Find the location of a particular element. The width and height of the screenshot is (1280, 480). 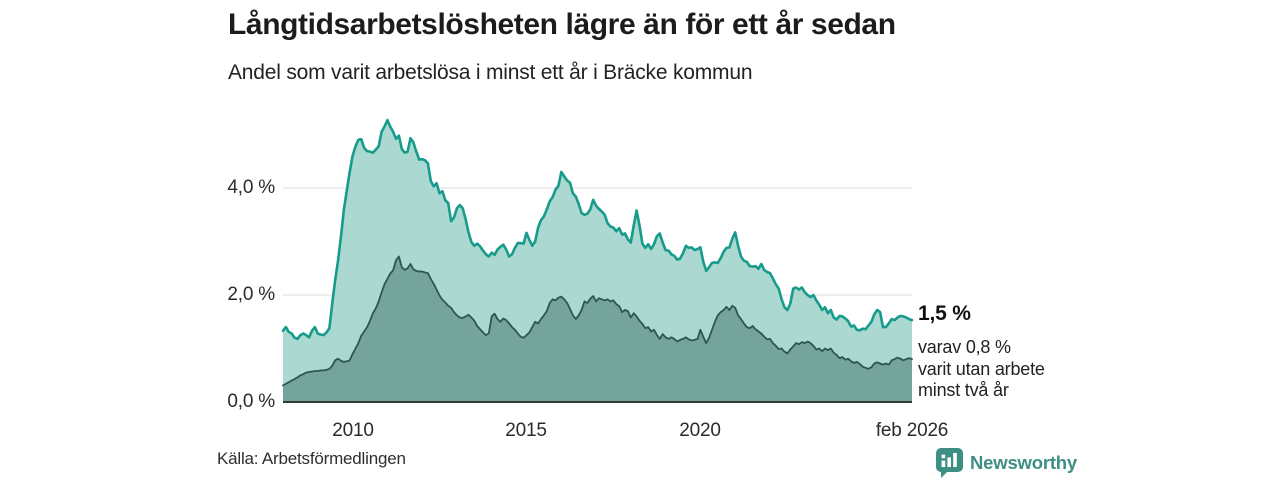

note-line-3: minst två år is located at coordinates (963, 390).